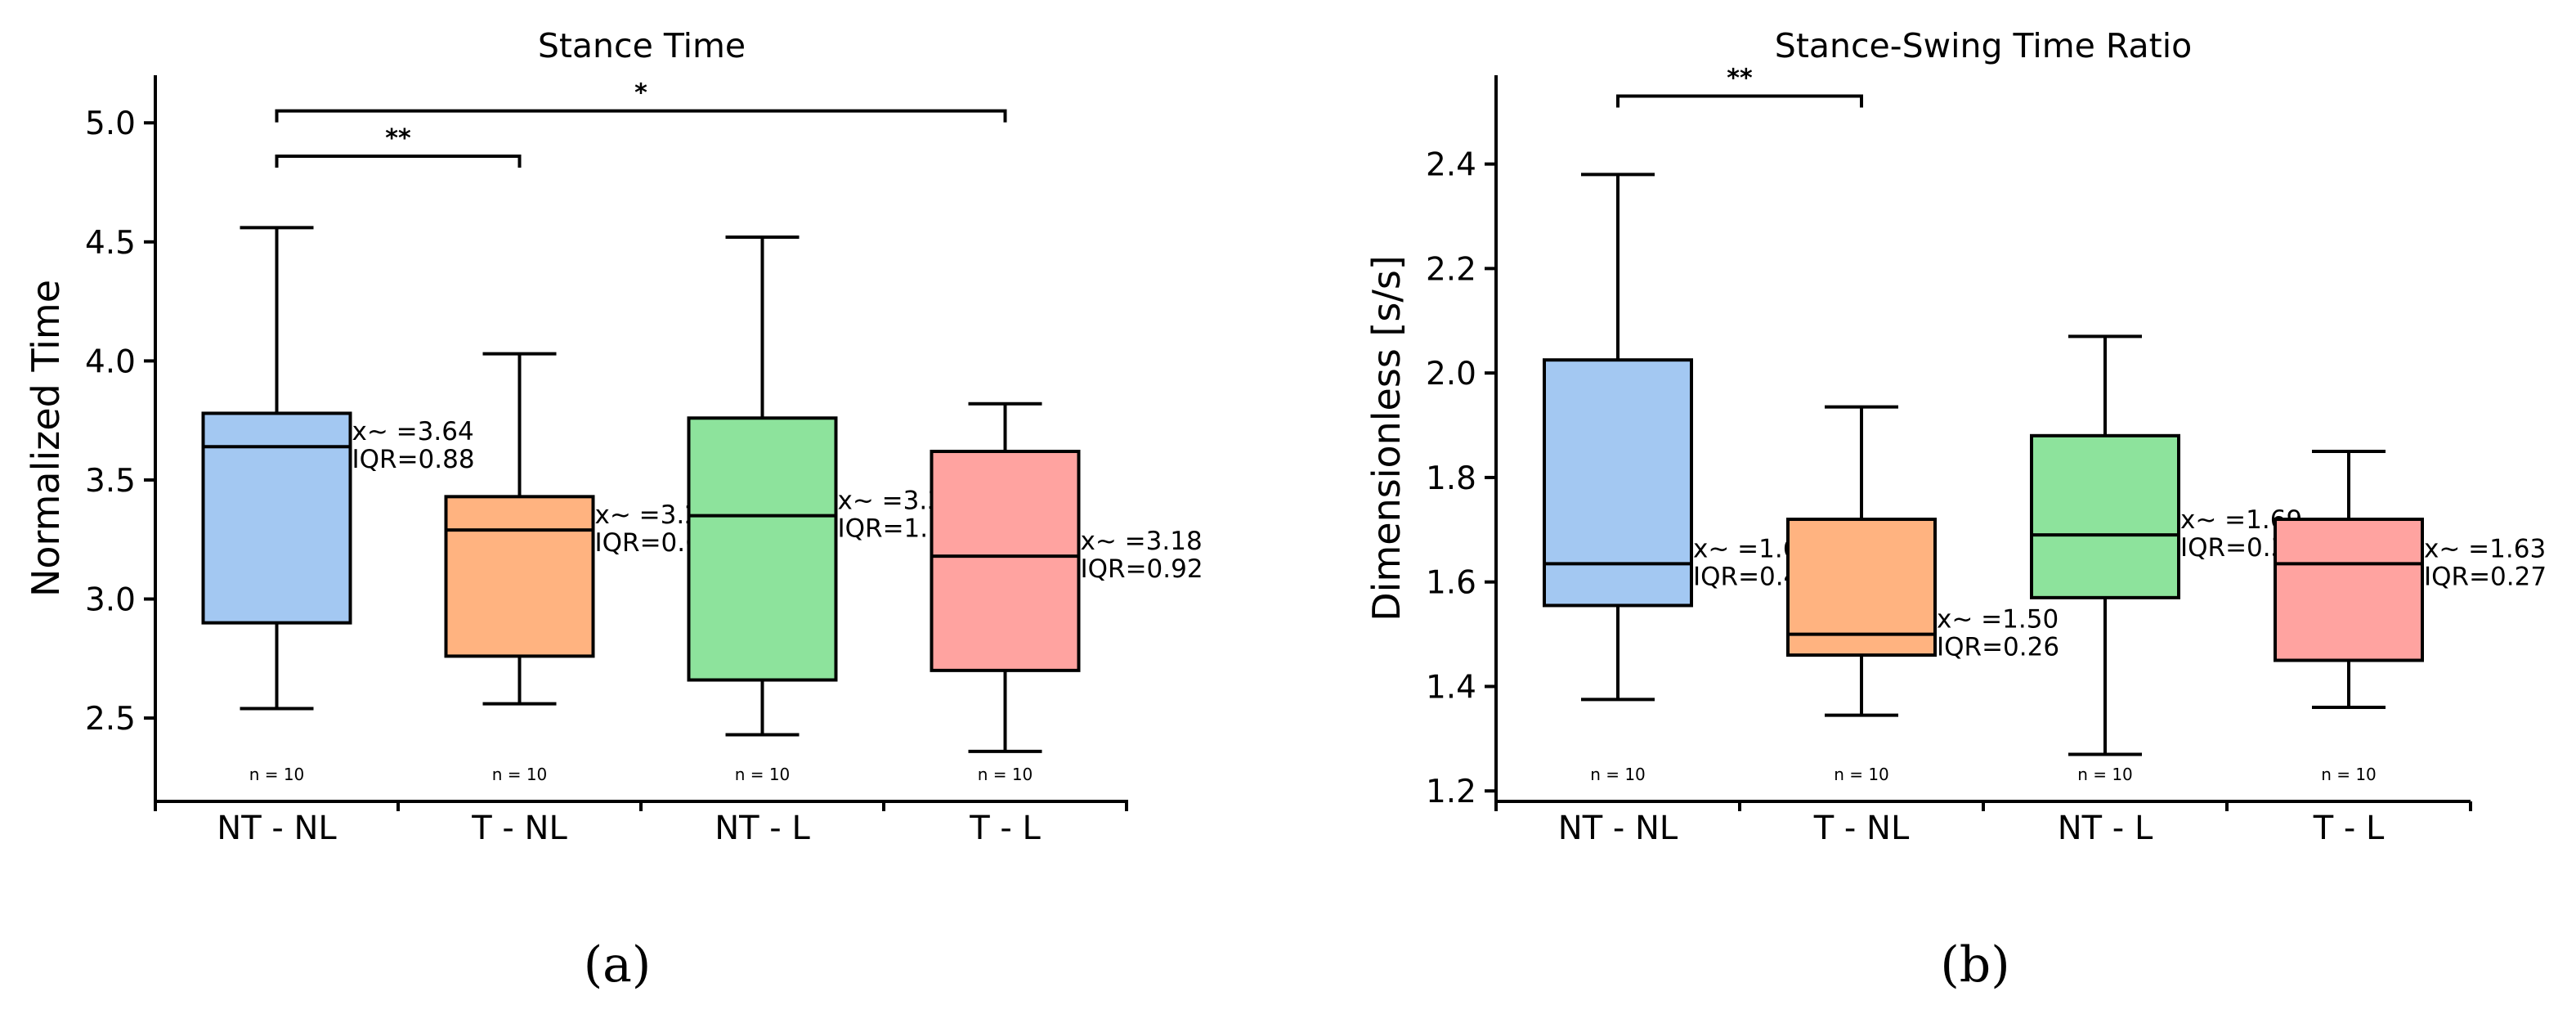  What do you see at coordinates (413, 459) in the screenshot?
I see `iqr-annotation: IQR=0.88` at bounding box center [413, 459].